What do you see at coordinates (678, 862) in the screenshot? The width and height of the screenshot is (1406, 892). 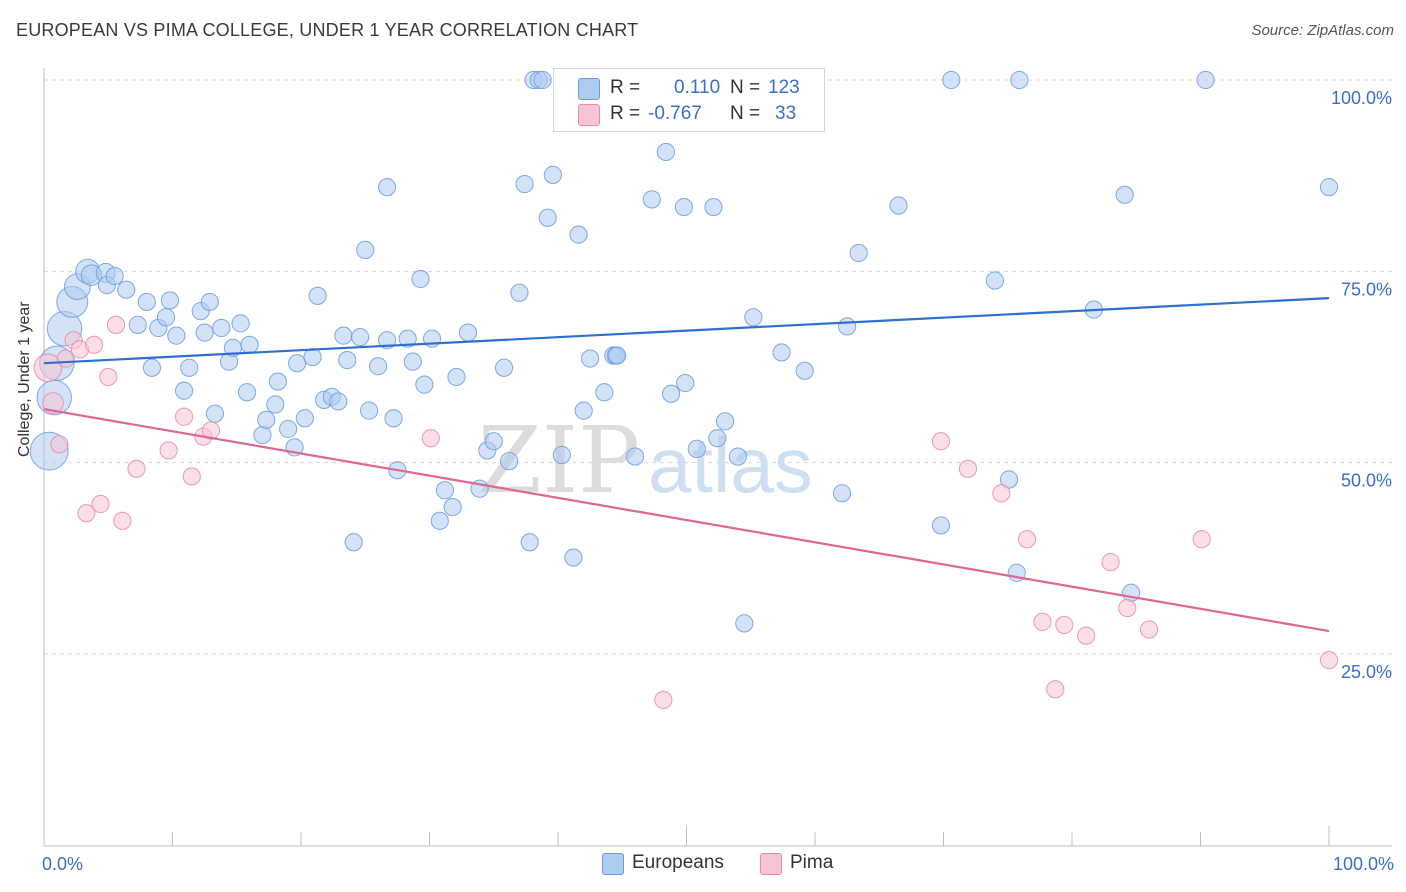 I see `legend-label-europeans: Europeans` at bounding box center [678, 862].